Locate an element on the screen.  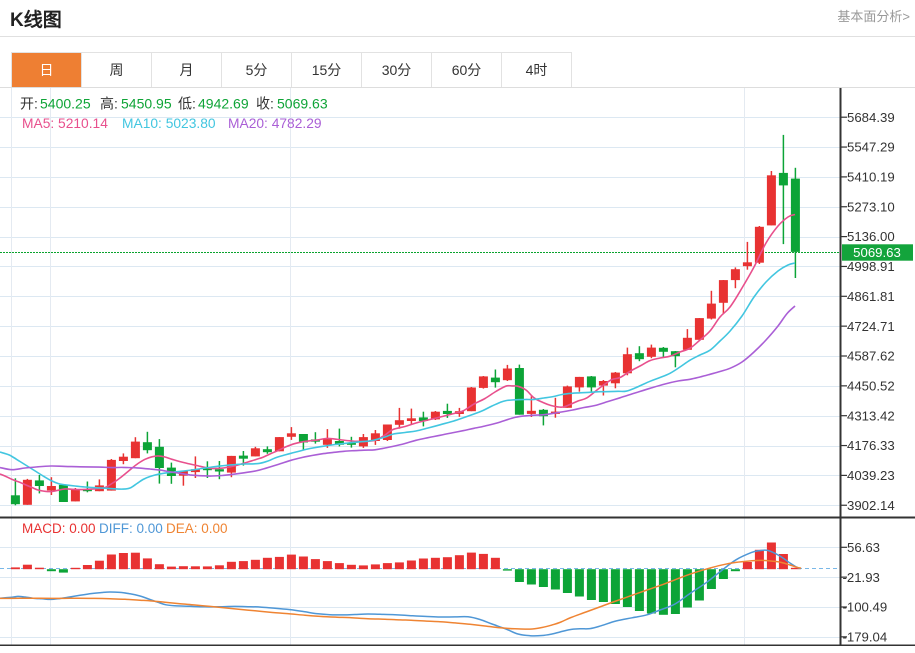
svg-text: 3902.14 is located at coordinates (871, 505).